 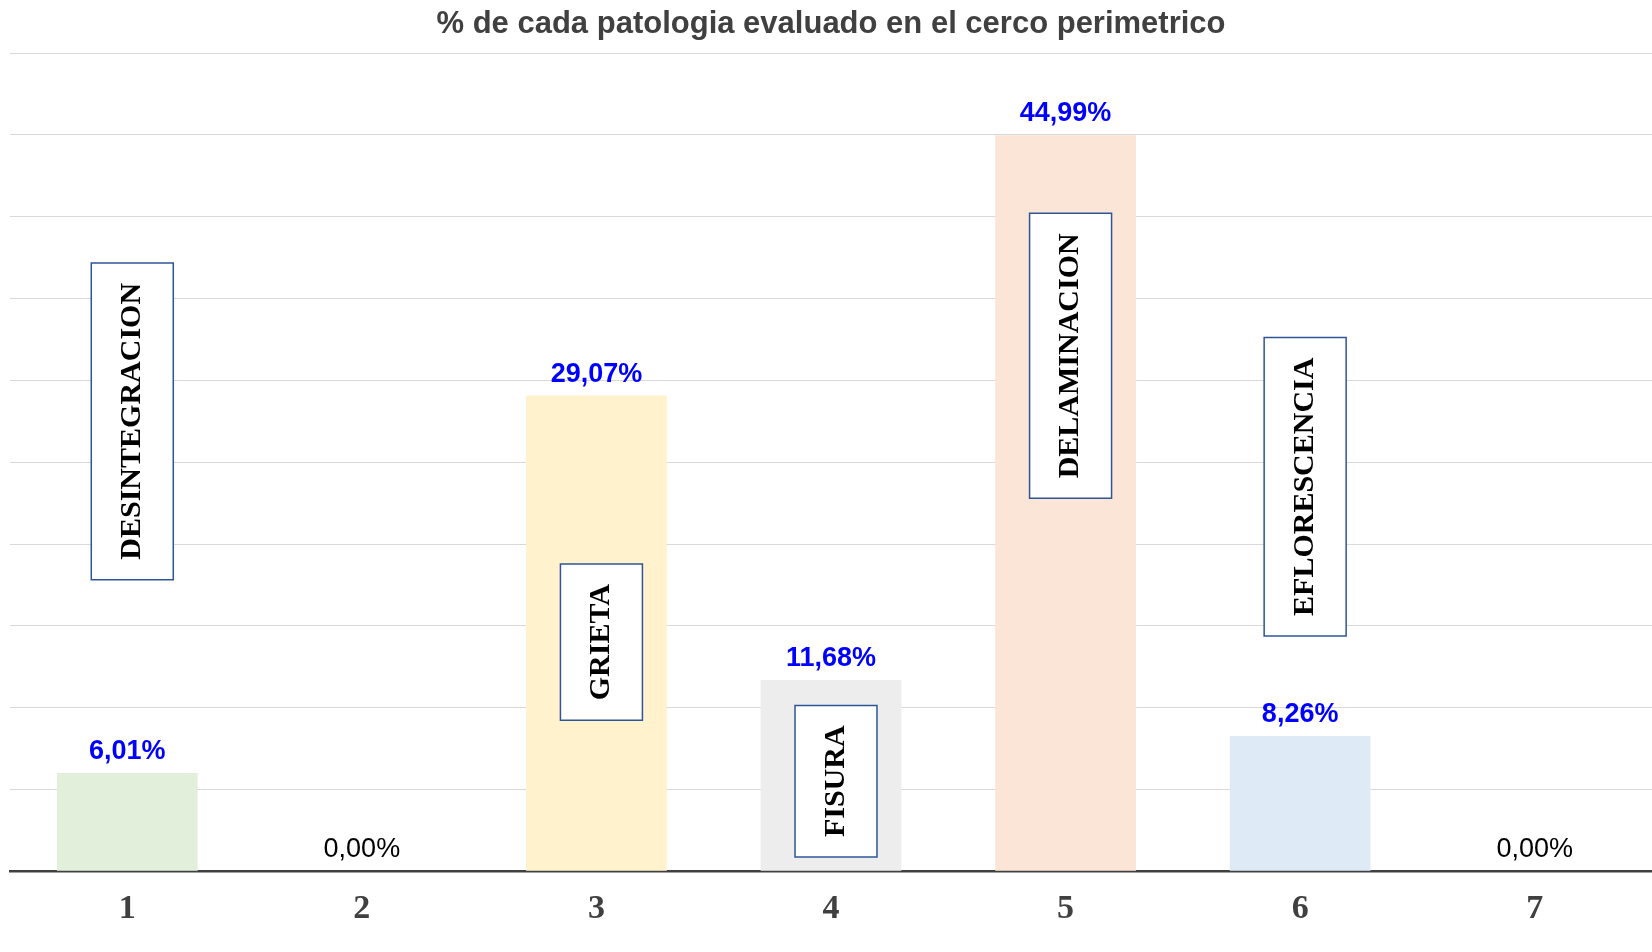 I want to click on x-tick-label: 6, so click(x=1300, y=907).